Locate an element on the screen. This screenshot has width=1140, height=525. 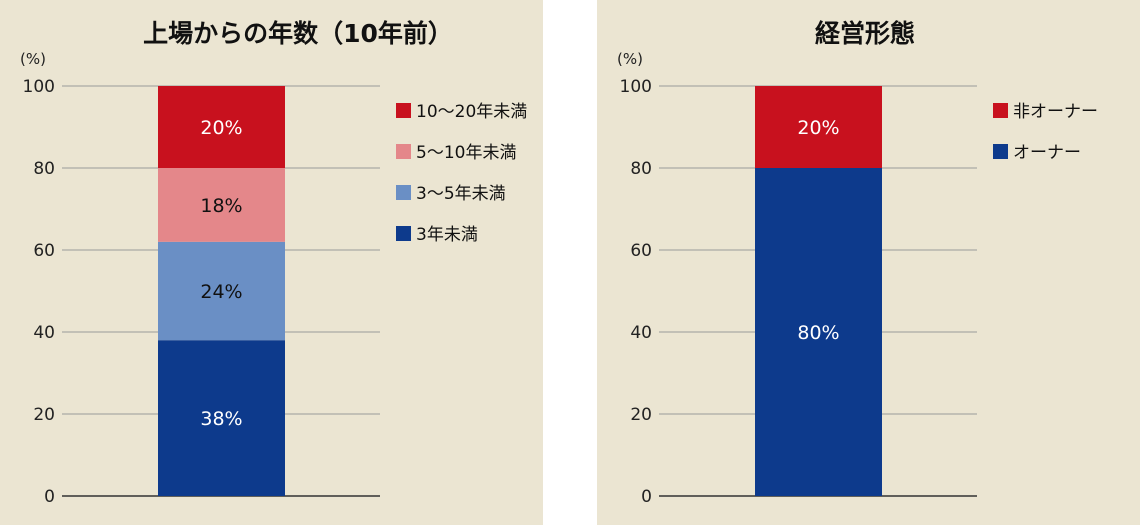
data-label: 80% is located at coordinates (818, 333).